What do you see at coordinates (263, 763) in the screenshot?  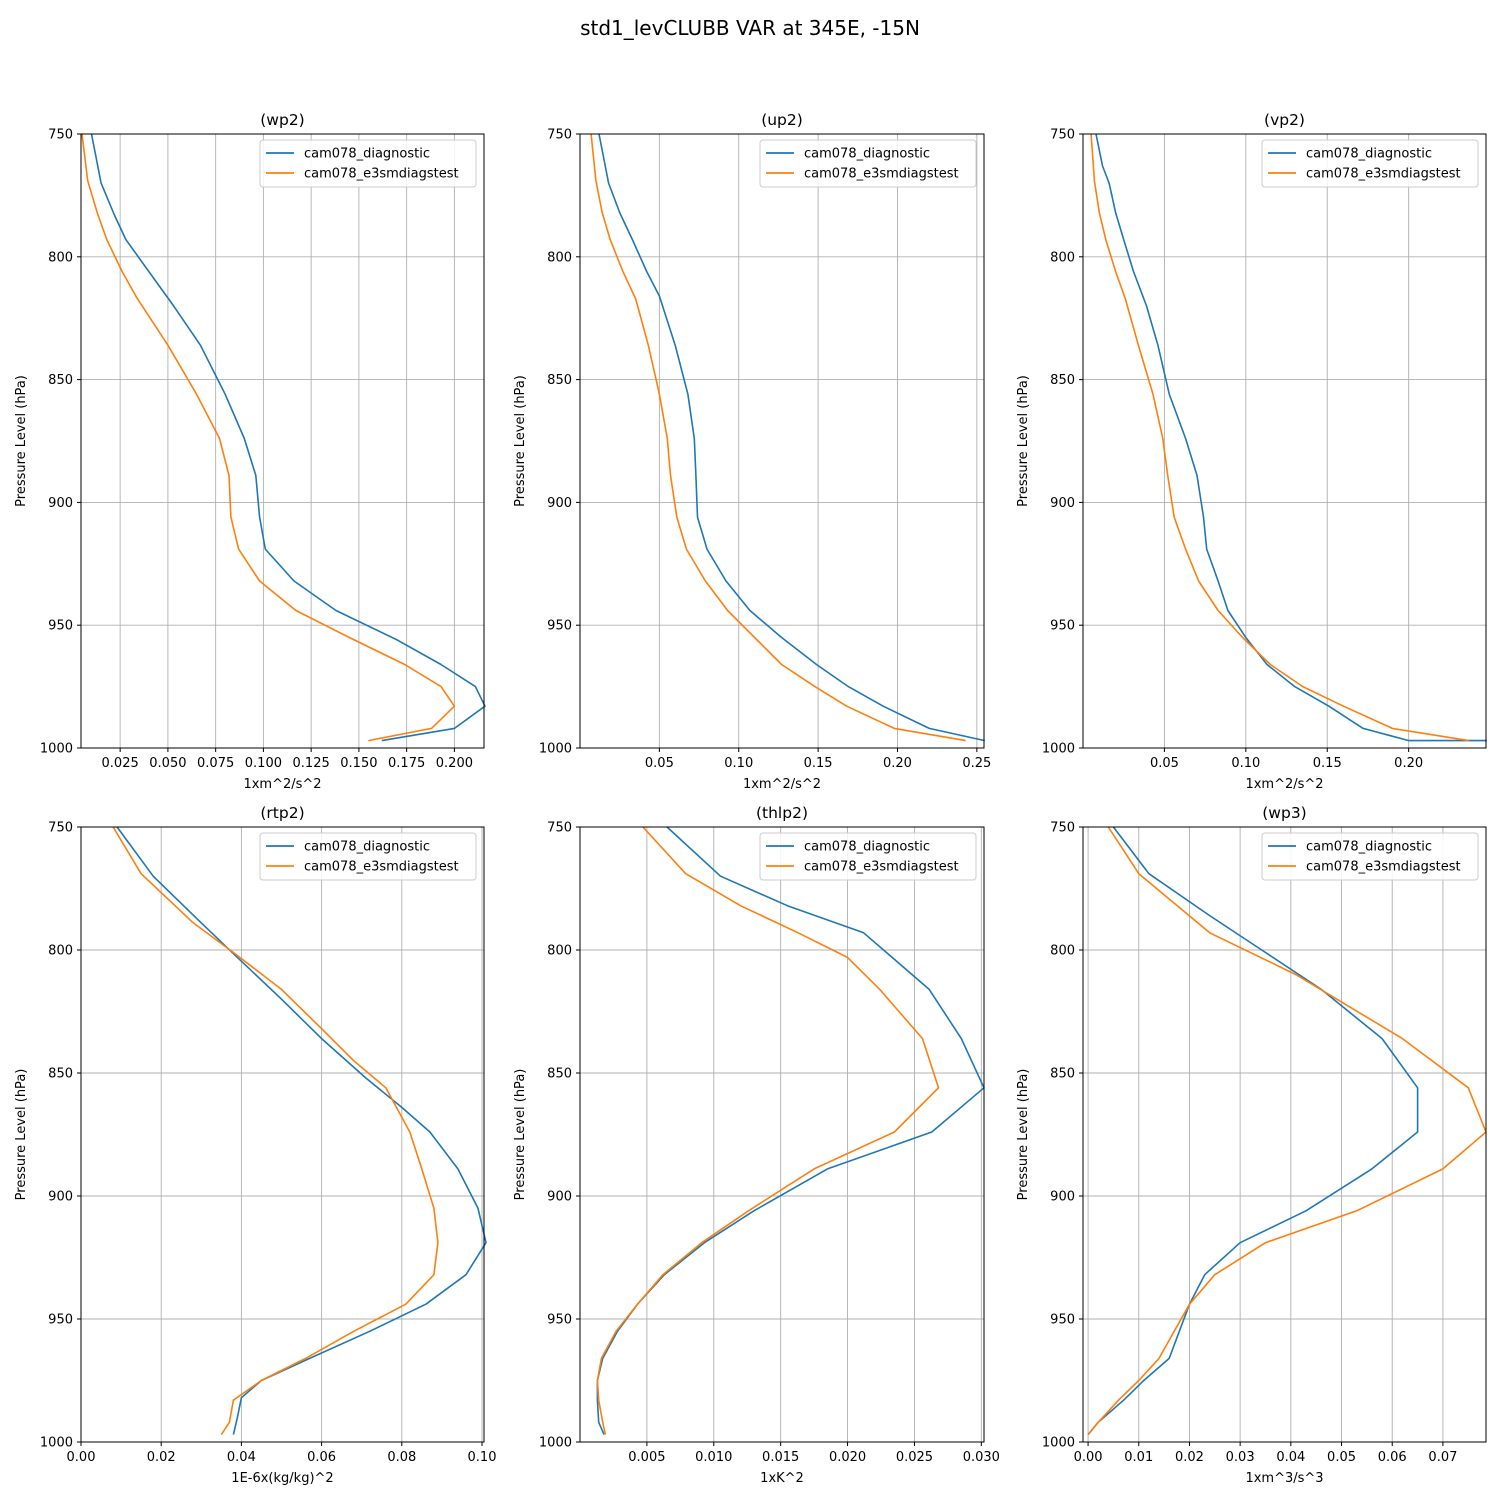 I see `x-tick-label: 0.100` at bounding box center [263, 763].